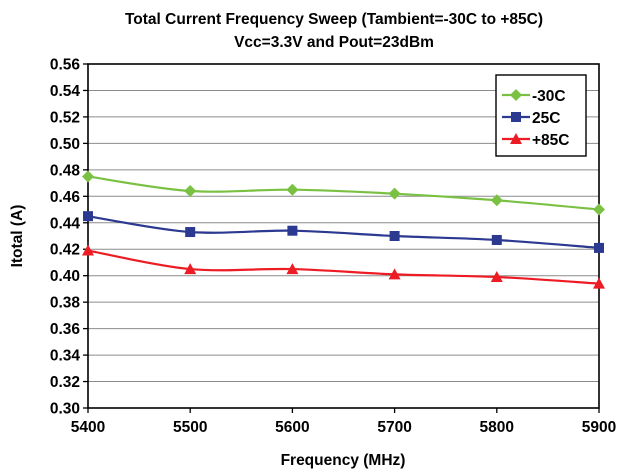 This screenshot has height=472, width=622. What do you see at coordinates (65, 91) in the screenshot?
I see `y-tick-label: 0.54` at bounding box center [65, 91].